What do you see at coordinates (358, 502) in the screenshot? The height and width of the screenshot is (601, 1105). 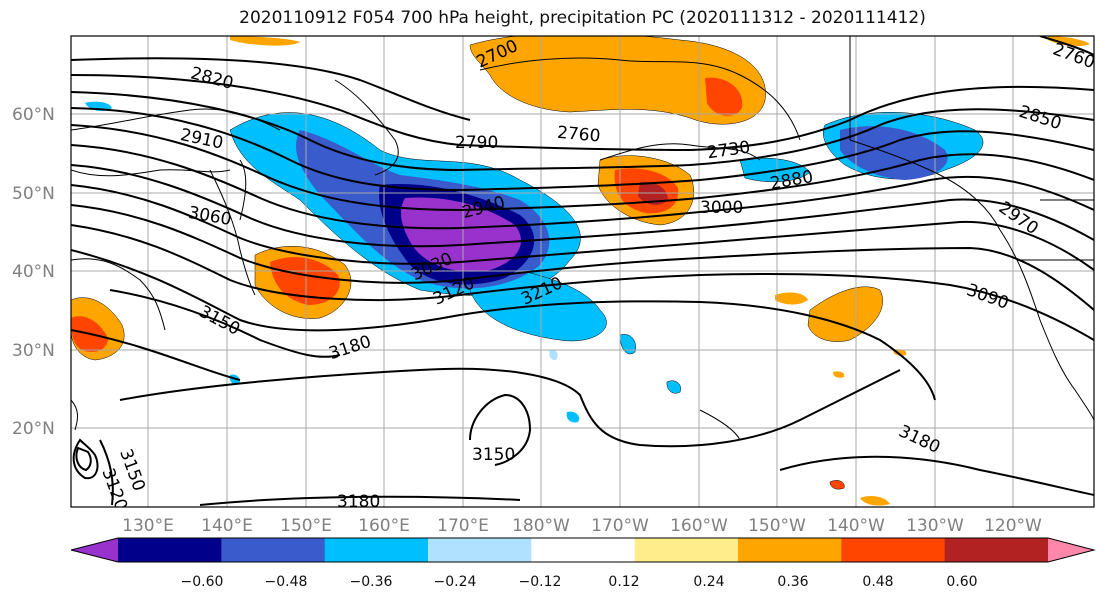 I see `contour-label: 3180` at bounding box center [358, 502].